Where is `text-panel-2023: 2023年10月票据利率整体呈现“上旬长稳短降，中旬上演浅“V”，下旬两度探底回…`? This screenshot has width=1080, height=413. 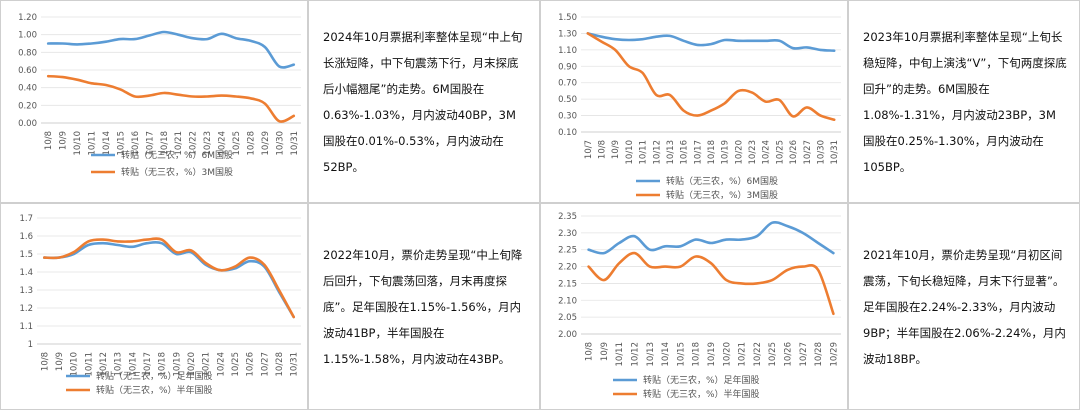
text-panel-2023: 2023年10月票据利率整体呈现“上旬长稳短降，中旬上演浅“V”，下旬两度探底回… is located at coordinates (964, 101).